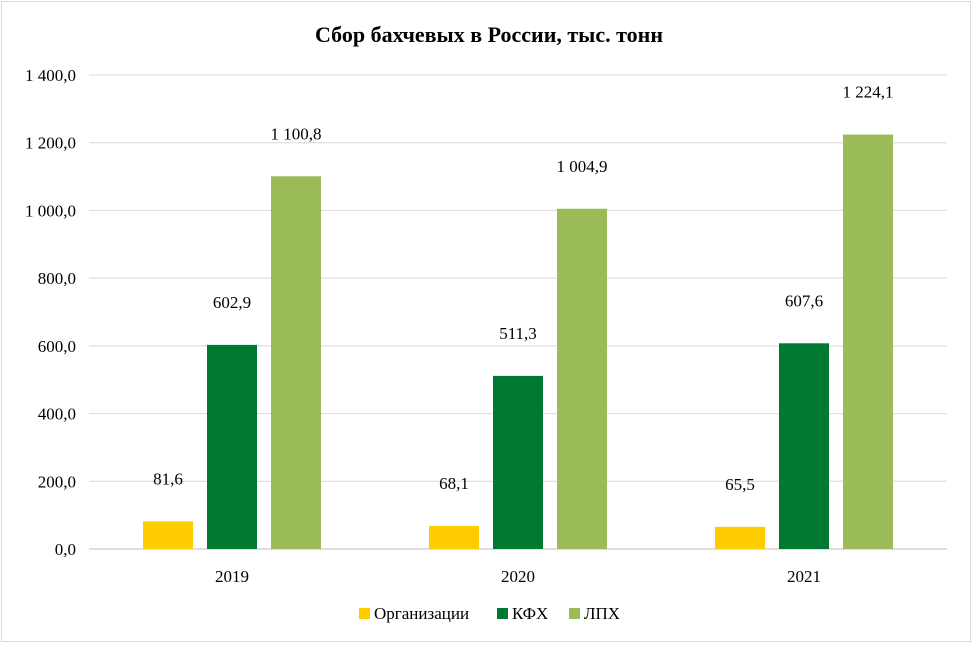  I want to click on data-label: 81,6, so click(168, 478).